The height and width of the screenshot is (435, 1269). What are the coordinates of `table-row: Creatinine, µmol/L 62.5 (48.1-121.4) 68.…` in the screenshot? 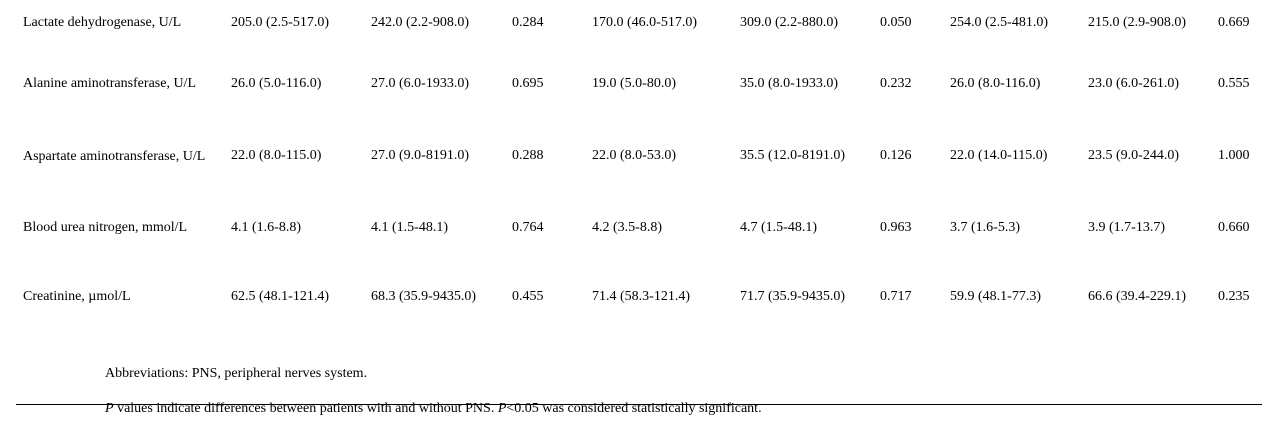 It's located at (639, 297).